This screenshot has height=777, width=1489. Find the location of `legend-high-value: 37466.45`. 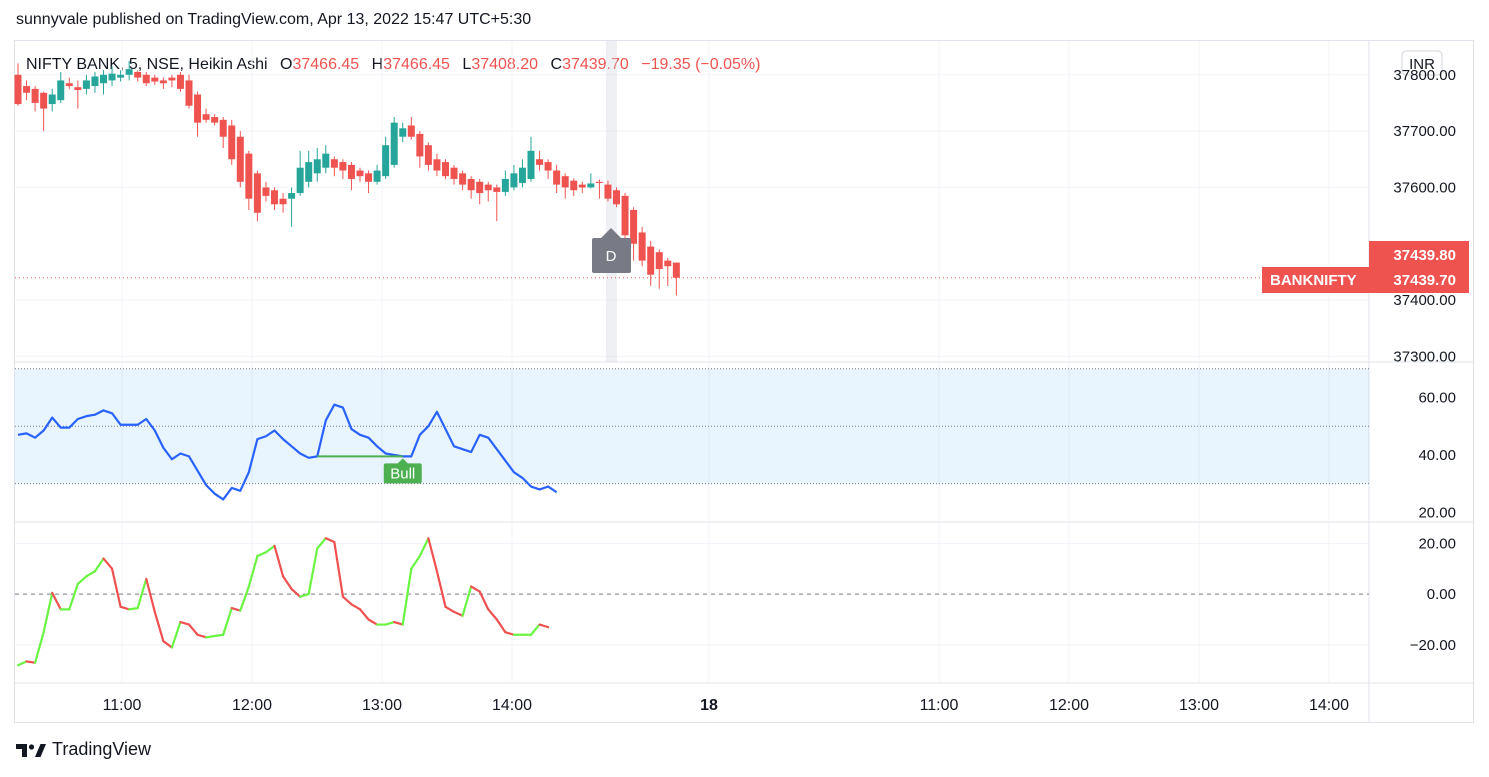

legend-high-value: 37466.45 is located at coordinates (416, 64).